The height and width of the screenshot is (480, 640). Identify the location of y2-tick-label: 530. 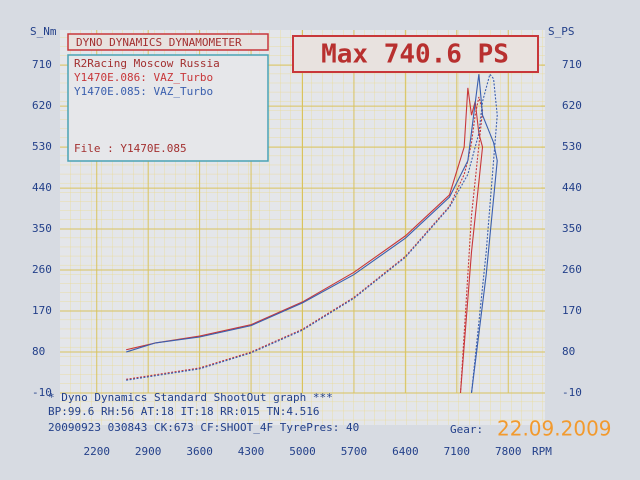
(572, 146).